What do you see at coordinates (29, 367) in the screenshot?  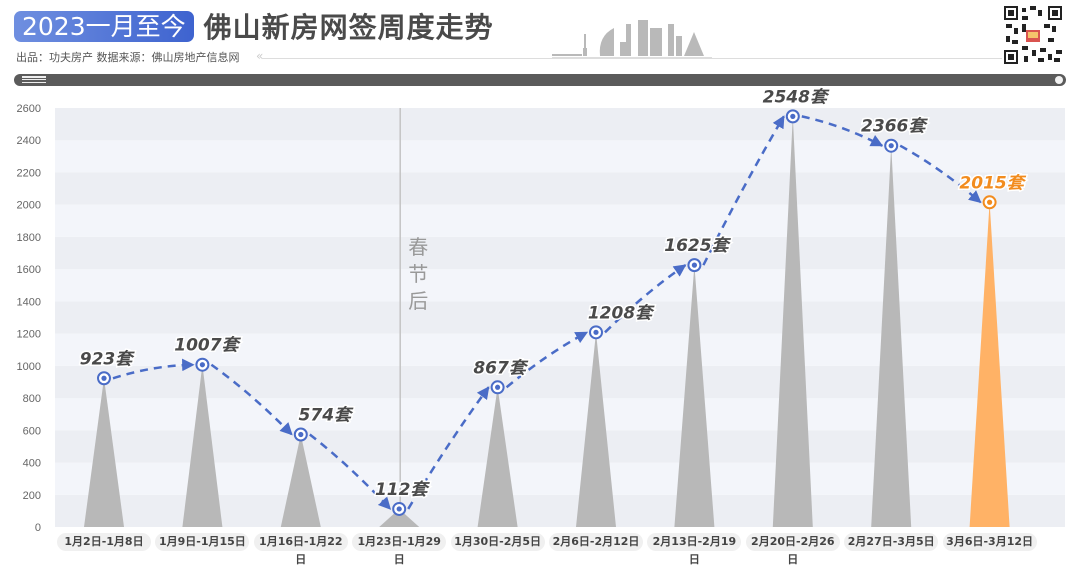 I see `y-tick-label: 1000` at bounding box center [29, 367].